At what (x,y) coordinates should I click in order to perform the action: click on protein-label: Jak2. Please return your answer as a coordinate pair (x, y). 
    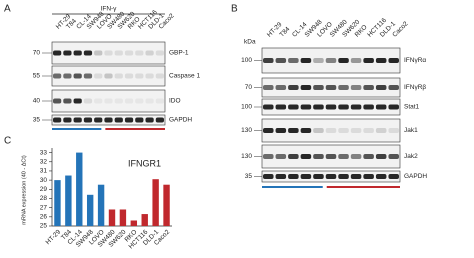
    Looking at the image, I should click on (411, 156).